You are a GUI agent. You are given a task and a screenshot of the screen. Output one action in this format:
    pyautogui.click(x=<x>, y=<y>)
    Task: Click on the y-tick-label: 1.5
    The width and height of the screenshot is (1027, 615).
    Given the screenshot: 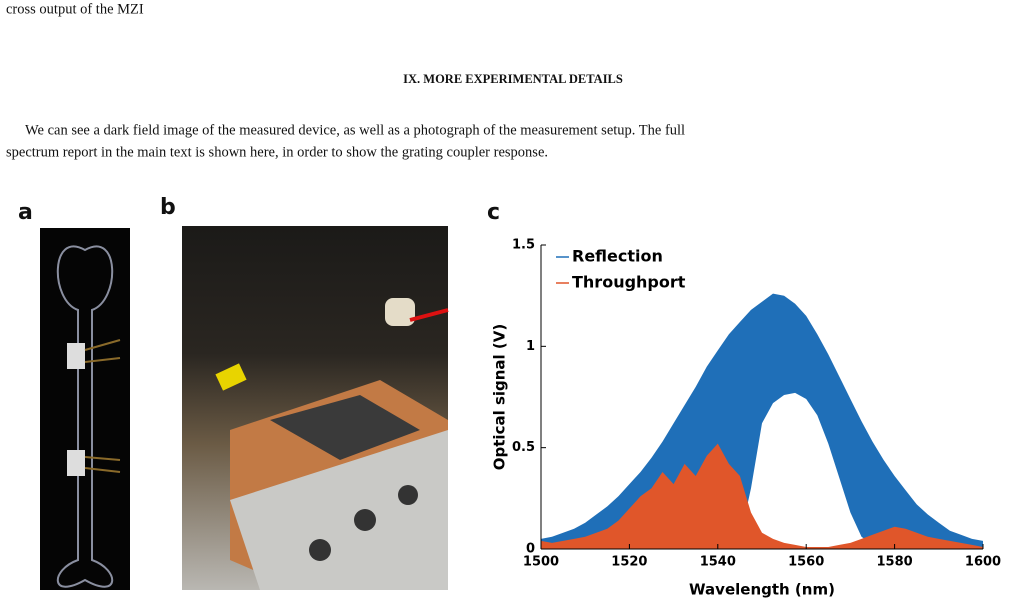 What is the action you would take?
    pyautogui.click(x=523, y=245)
    